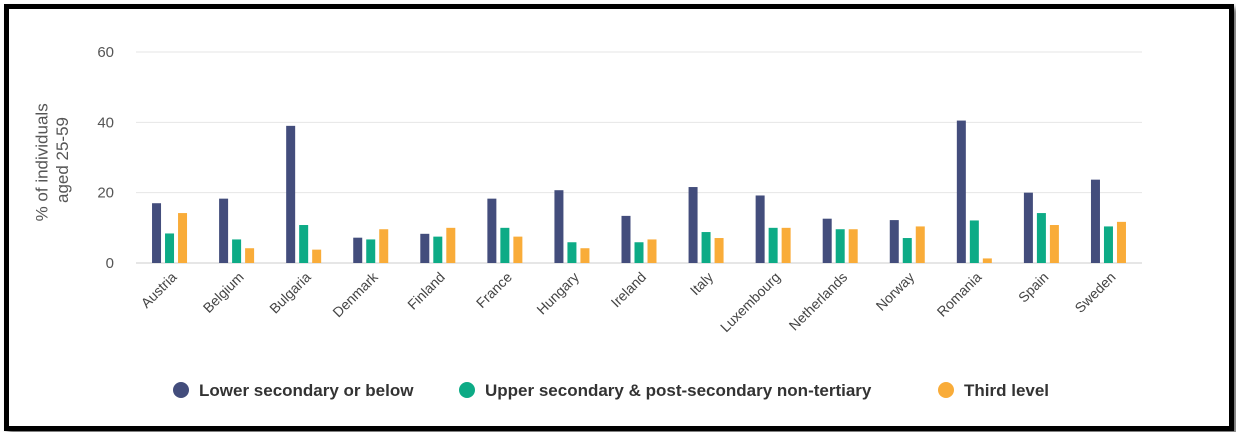 The height and width of the screenshot is (432, 1236). I want to click on y-axis-title: % of individuals aged 25-59, so click(52, 160).